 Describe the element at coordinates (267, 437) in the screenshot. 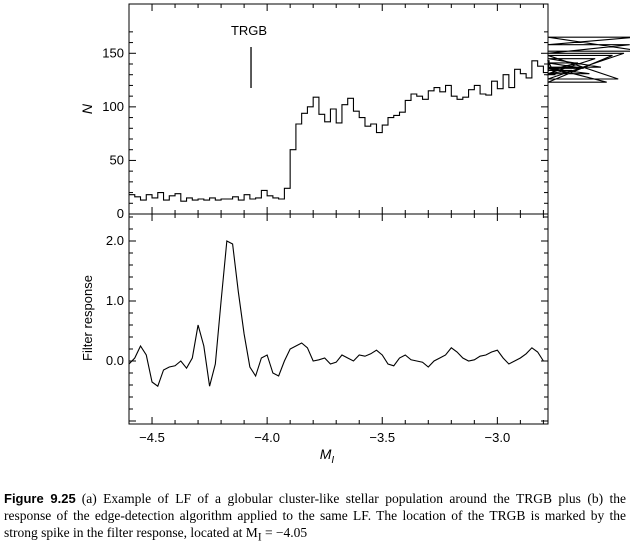

I see `x-tick-label: −4.0` at that location.